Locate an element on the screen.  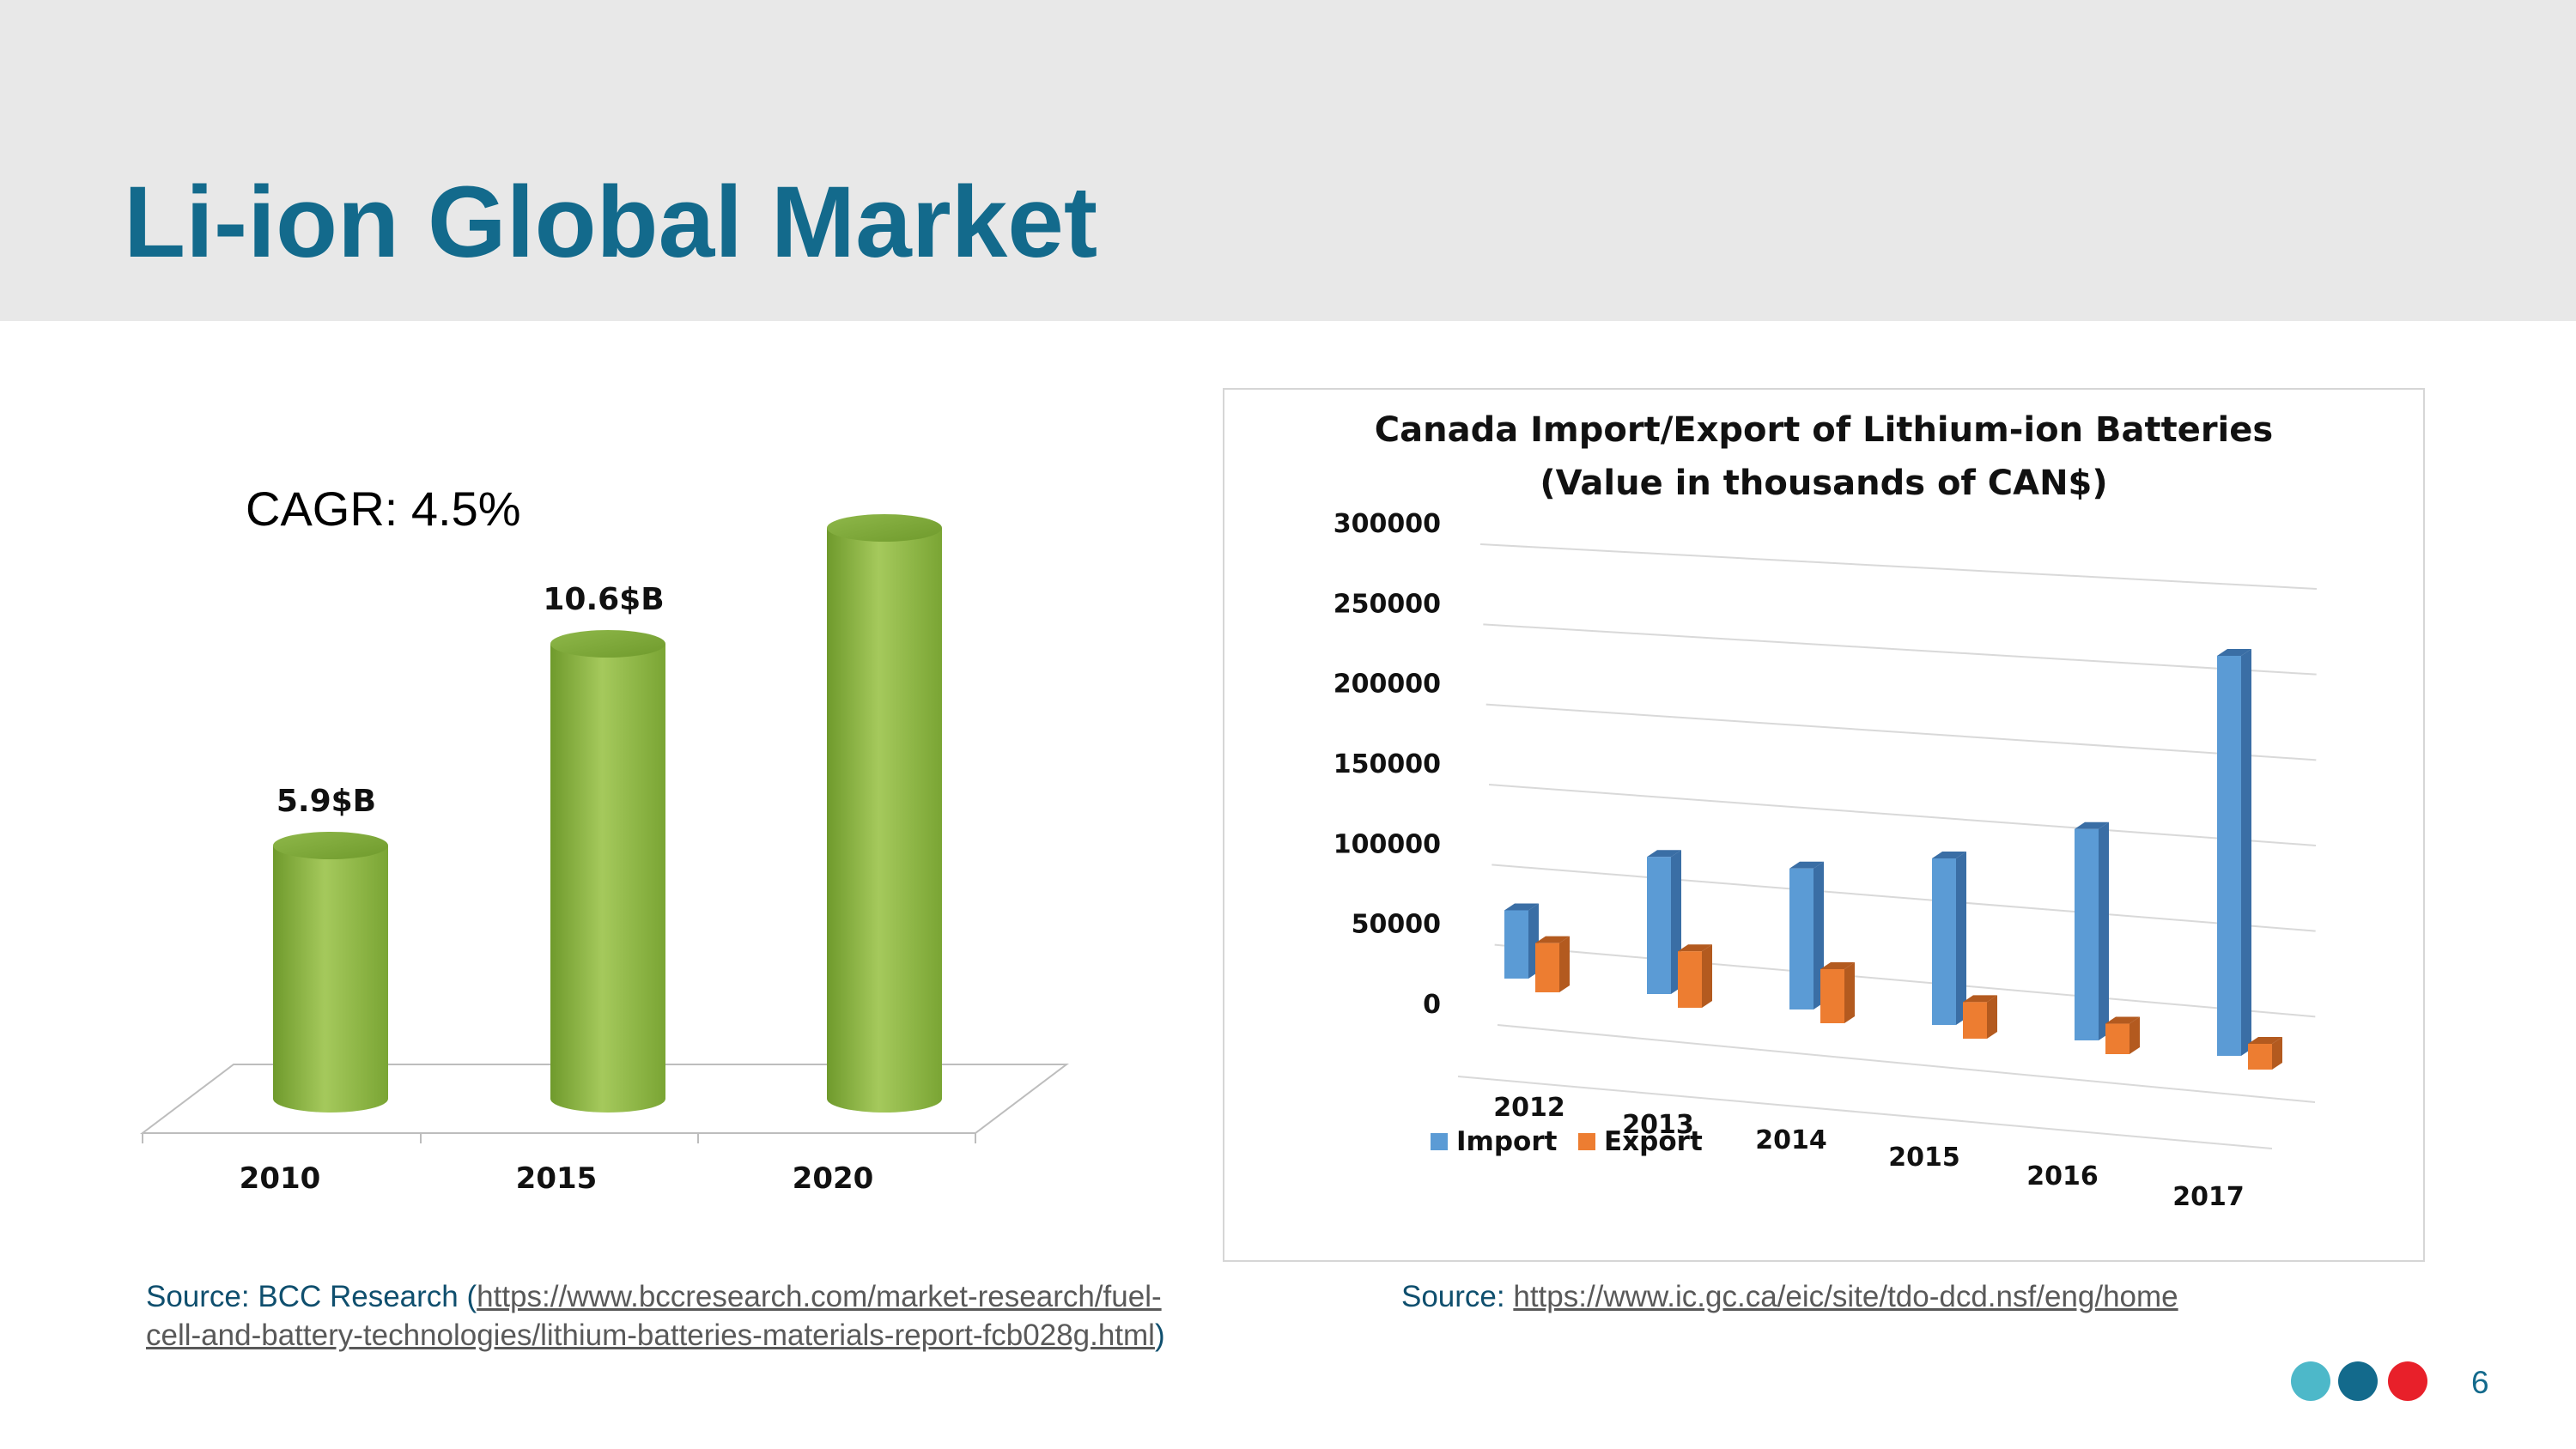
data-label: 10.6$B is located at coordinates (603, 599).